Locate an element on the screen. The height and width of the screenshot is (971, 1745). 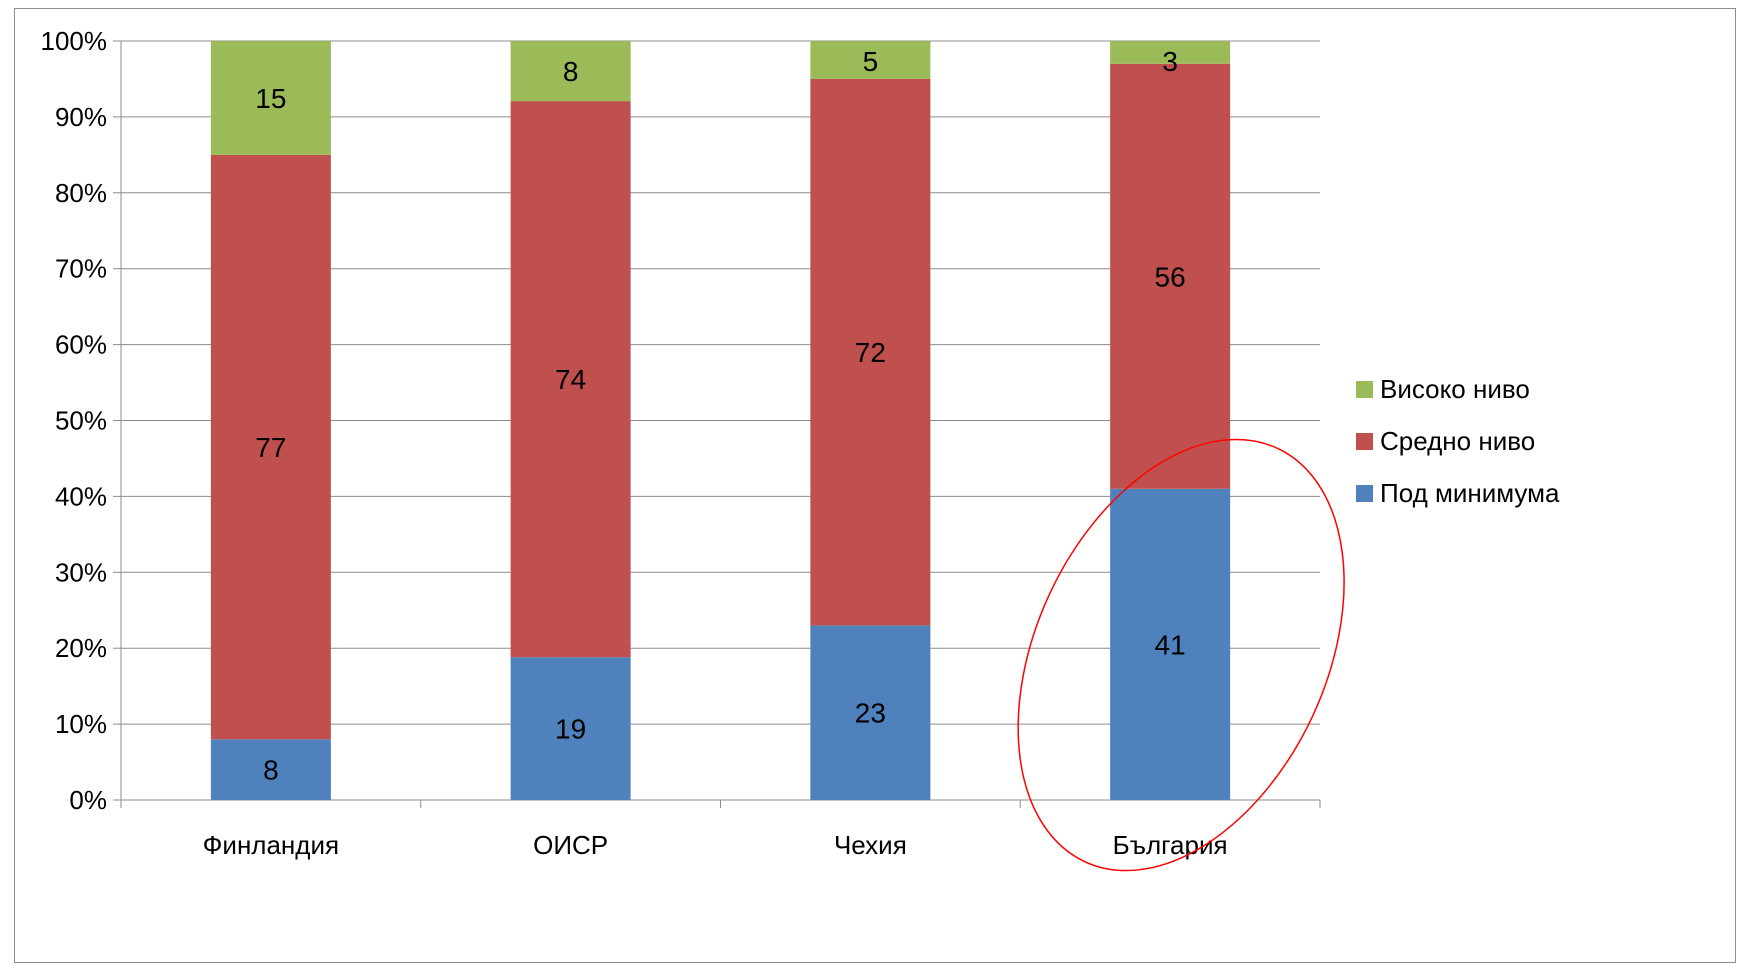
y-tick-label: 70% is located at coordinates (81, 269).